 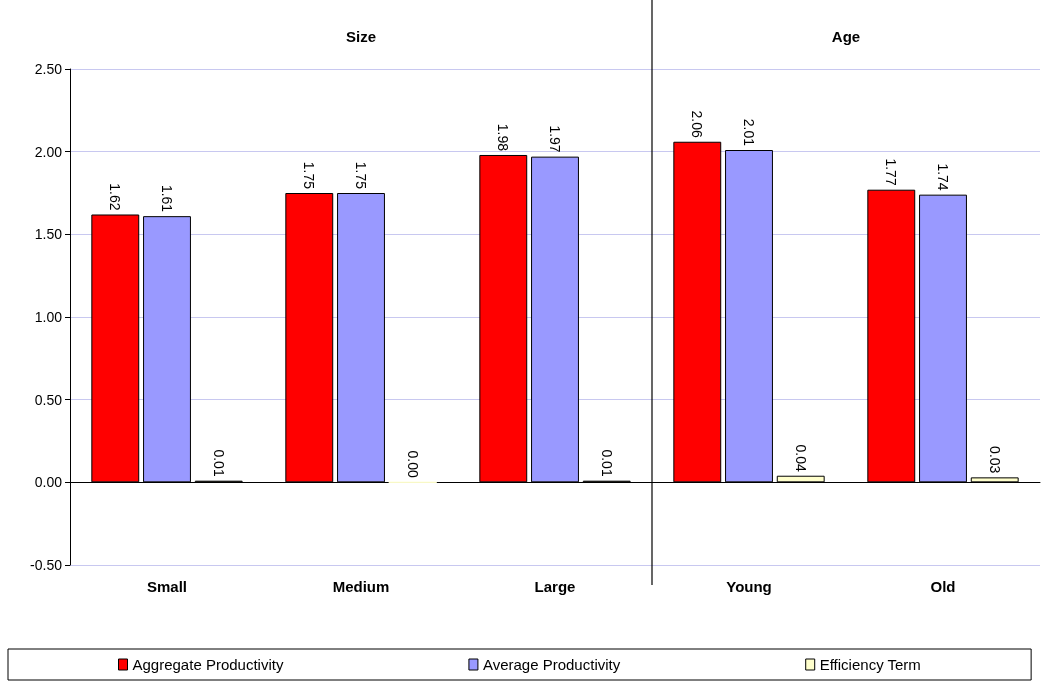 What do you see at coordinates (943, 586) in the screenshot?
I see `x-tick-label: Old` at bounding box center [943, 586].